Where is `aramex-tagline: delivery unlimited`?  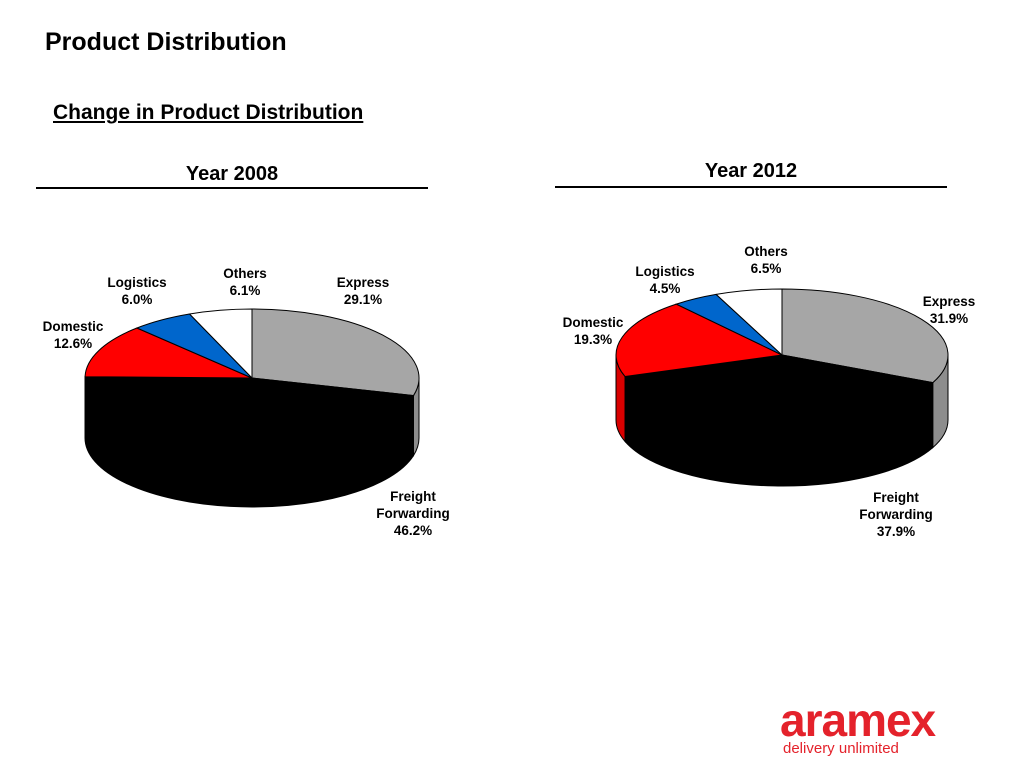
aramex-tagline: delivery unlimited is located at coordinates (841, 748).